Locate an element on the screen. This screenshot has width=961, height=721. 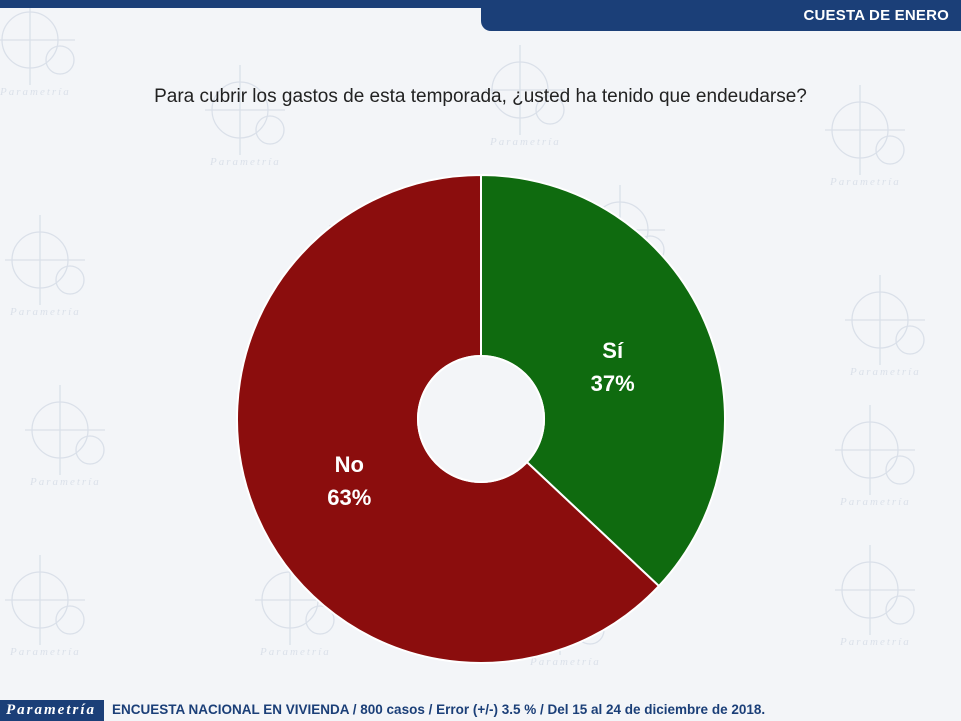
donut-hole is located at coordinates (481, 419).